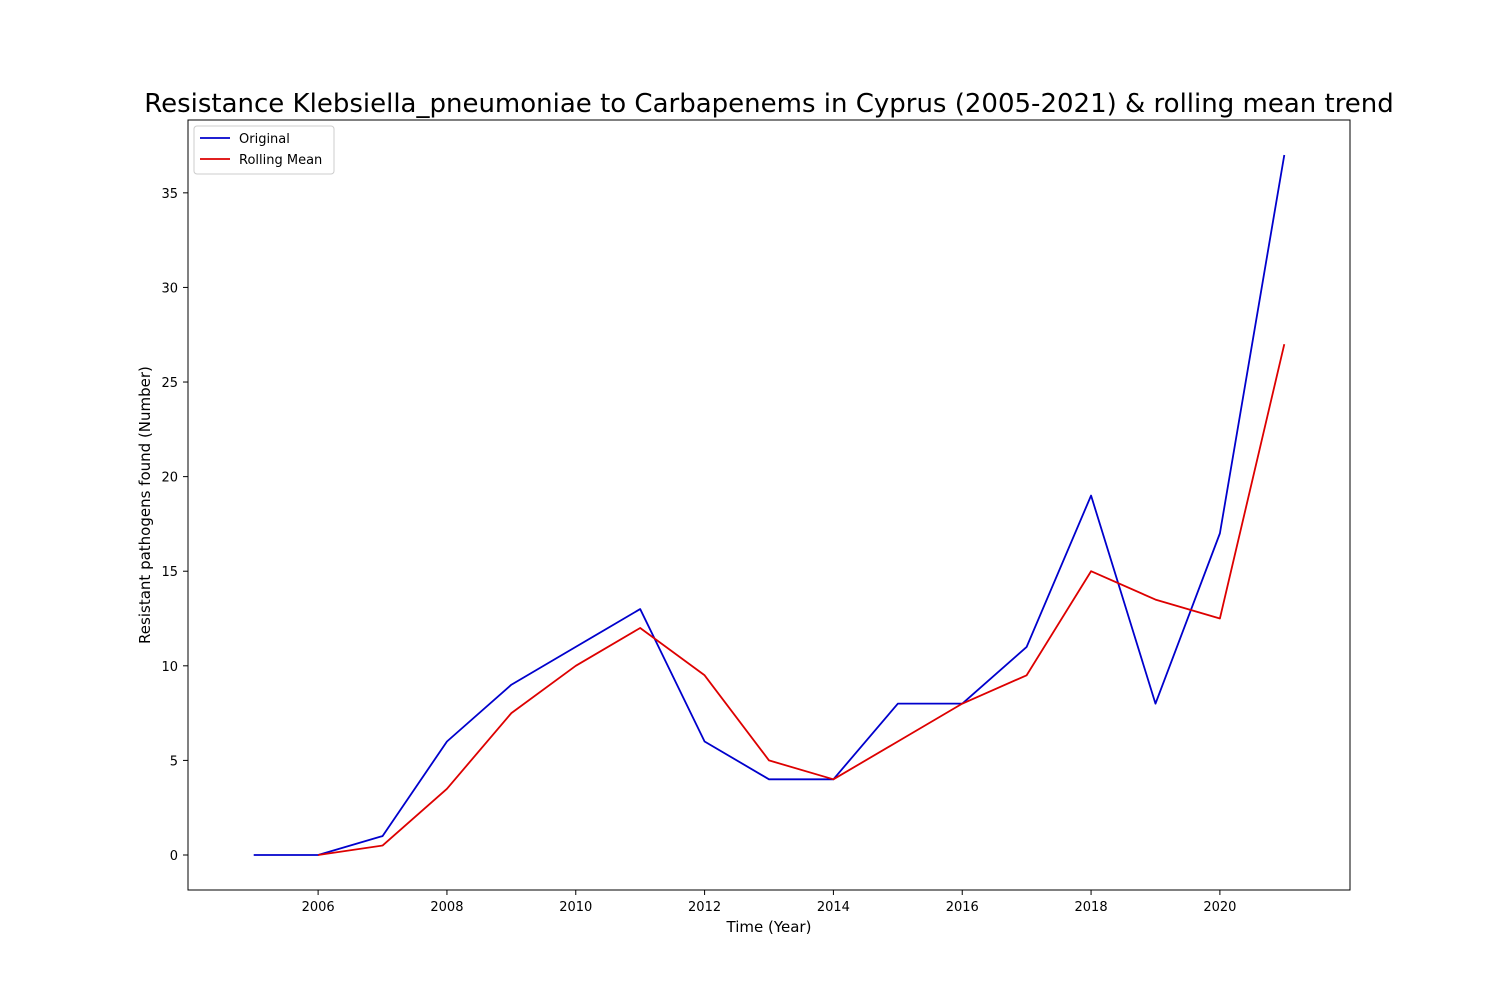 This screenshot has height=1000, width=1500. I want to click on y-tick-label: 25, so click(169, 383).